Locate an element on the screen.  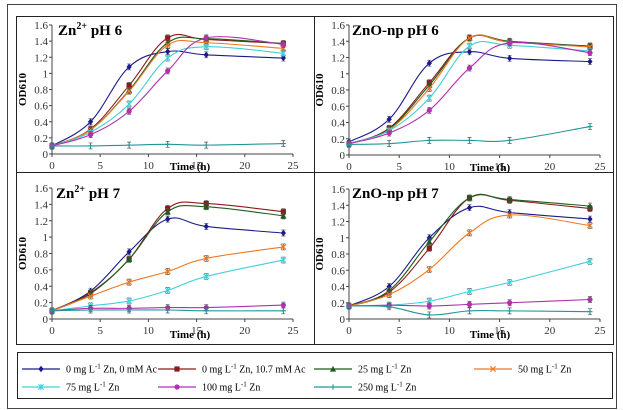
legend-label: 25 mg L-1 Zn is located at coordinates (384, 369).